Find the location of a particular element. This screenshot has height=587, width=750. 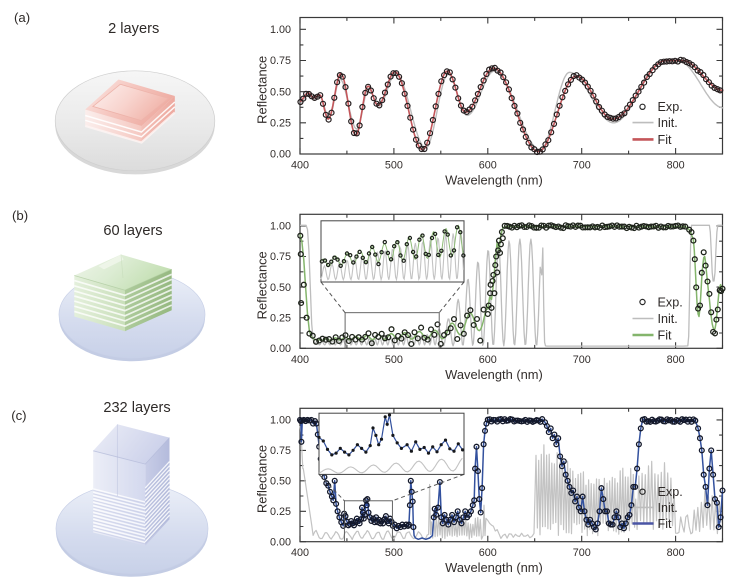

svg-text: 232 layers is located at coordinates (136, 408).